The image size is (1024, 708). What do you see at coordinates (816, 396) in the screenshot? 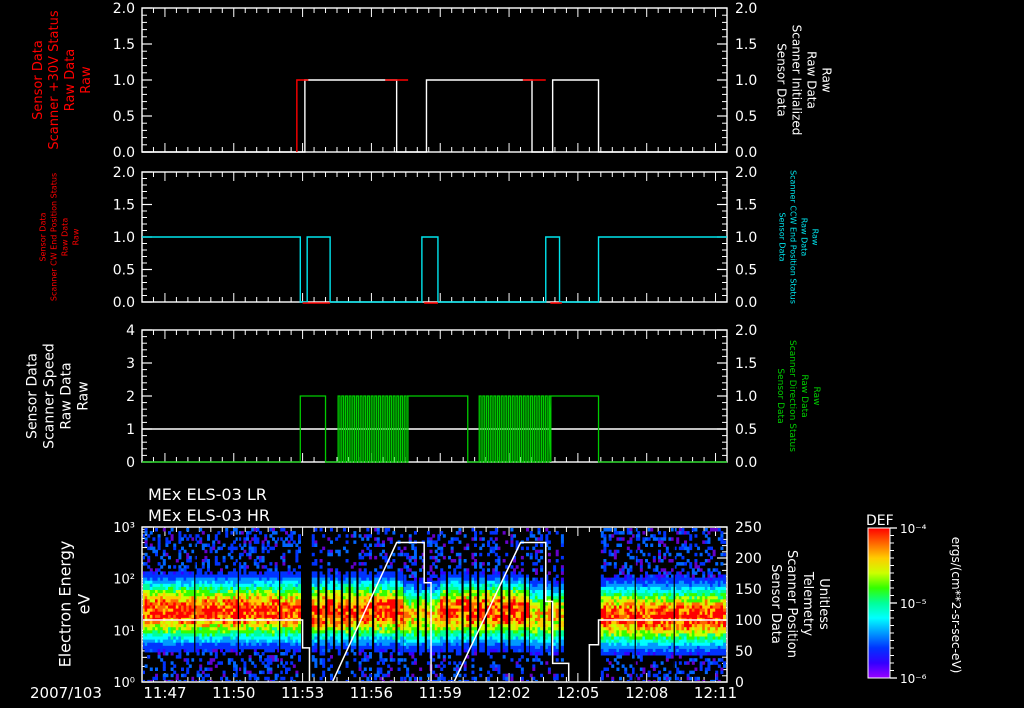
I see `panel2-right-label-line: Raw` at bounding box center [816, 396].